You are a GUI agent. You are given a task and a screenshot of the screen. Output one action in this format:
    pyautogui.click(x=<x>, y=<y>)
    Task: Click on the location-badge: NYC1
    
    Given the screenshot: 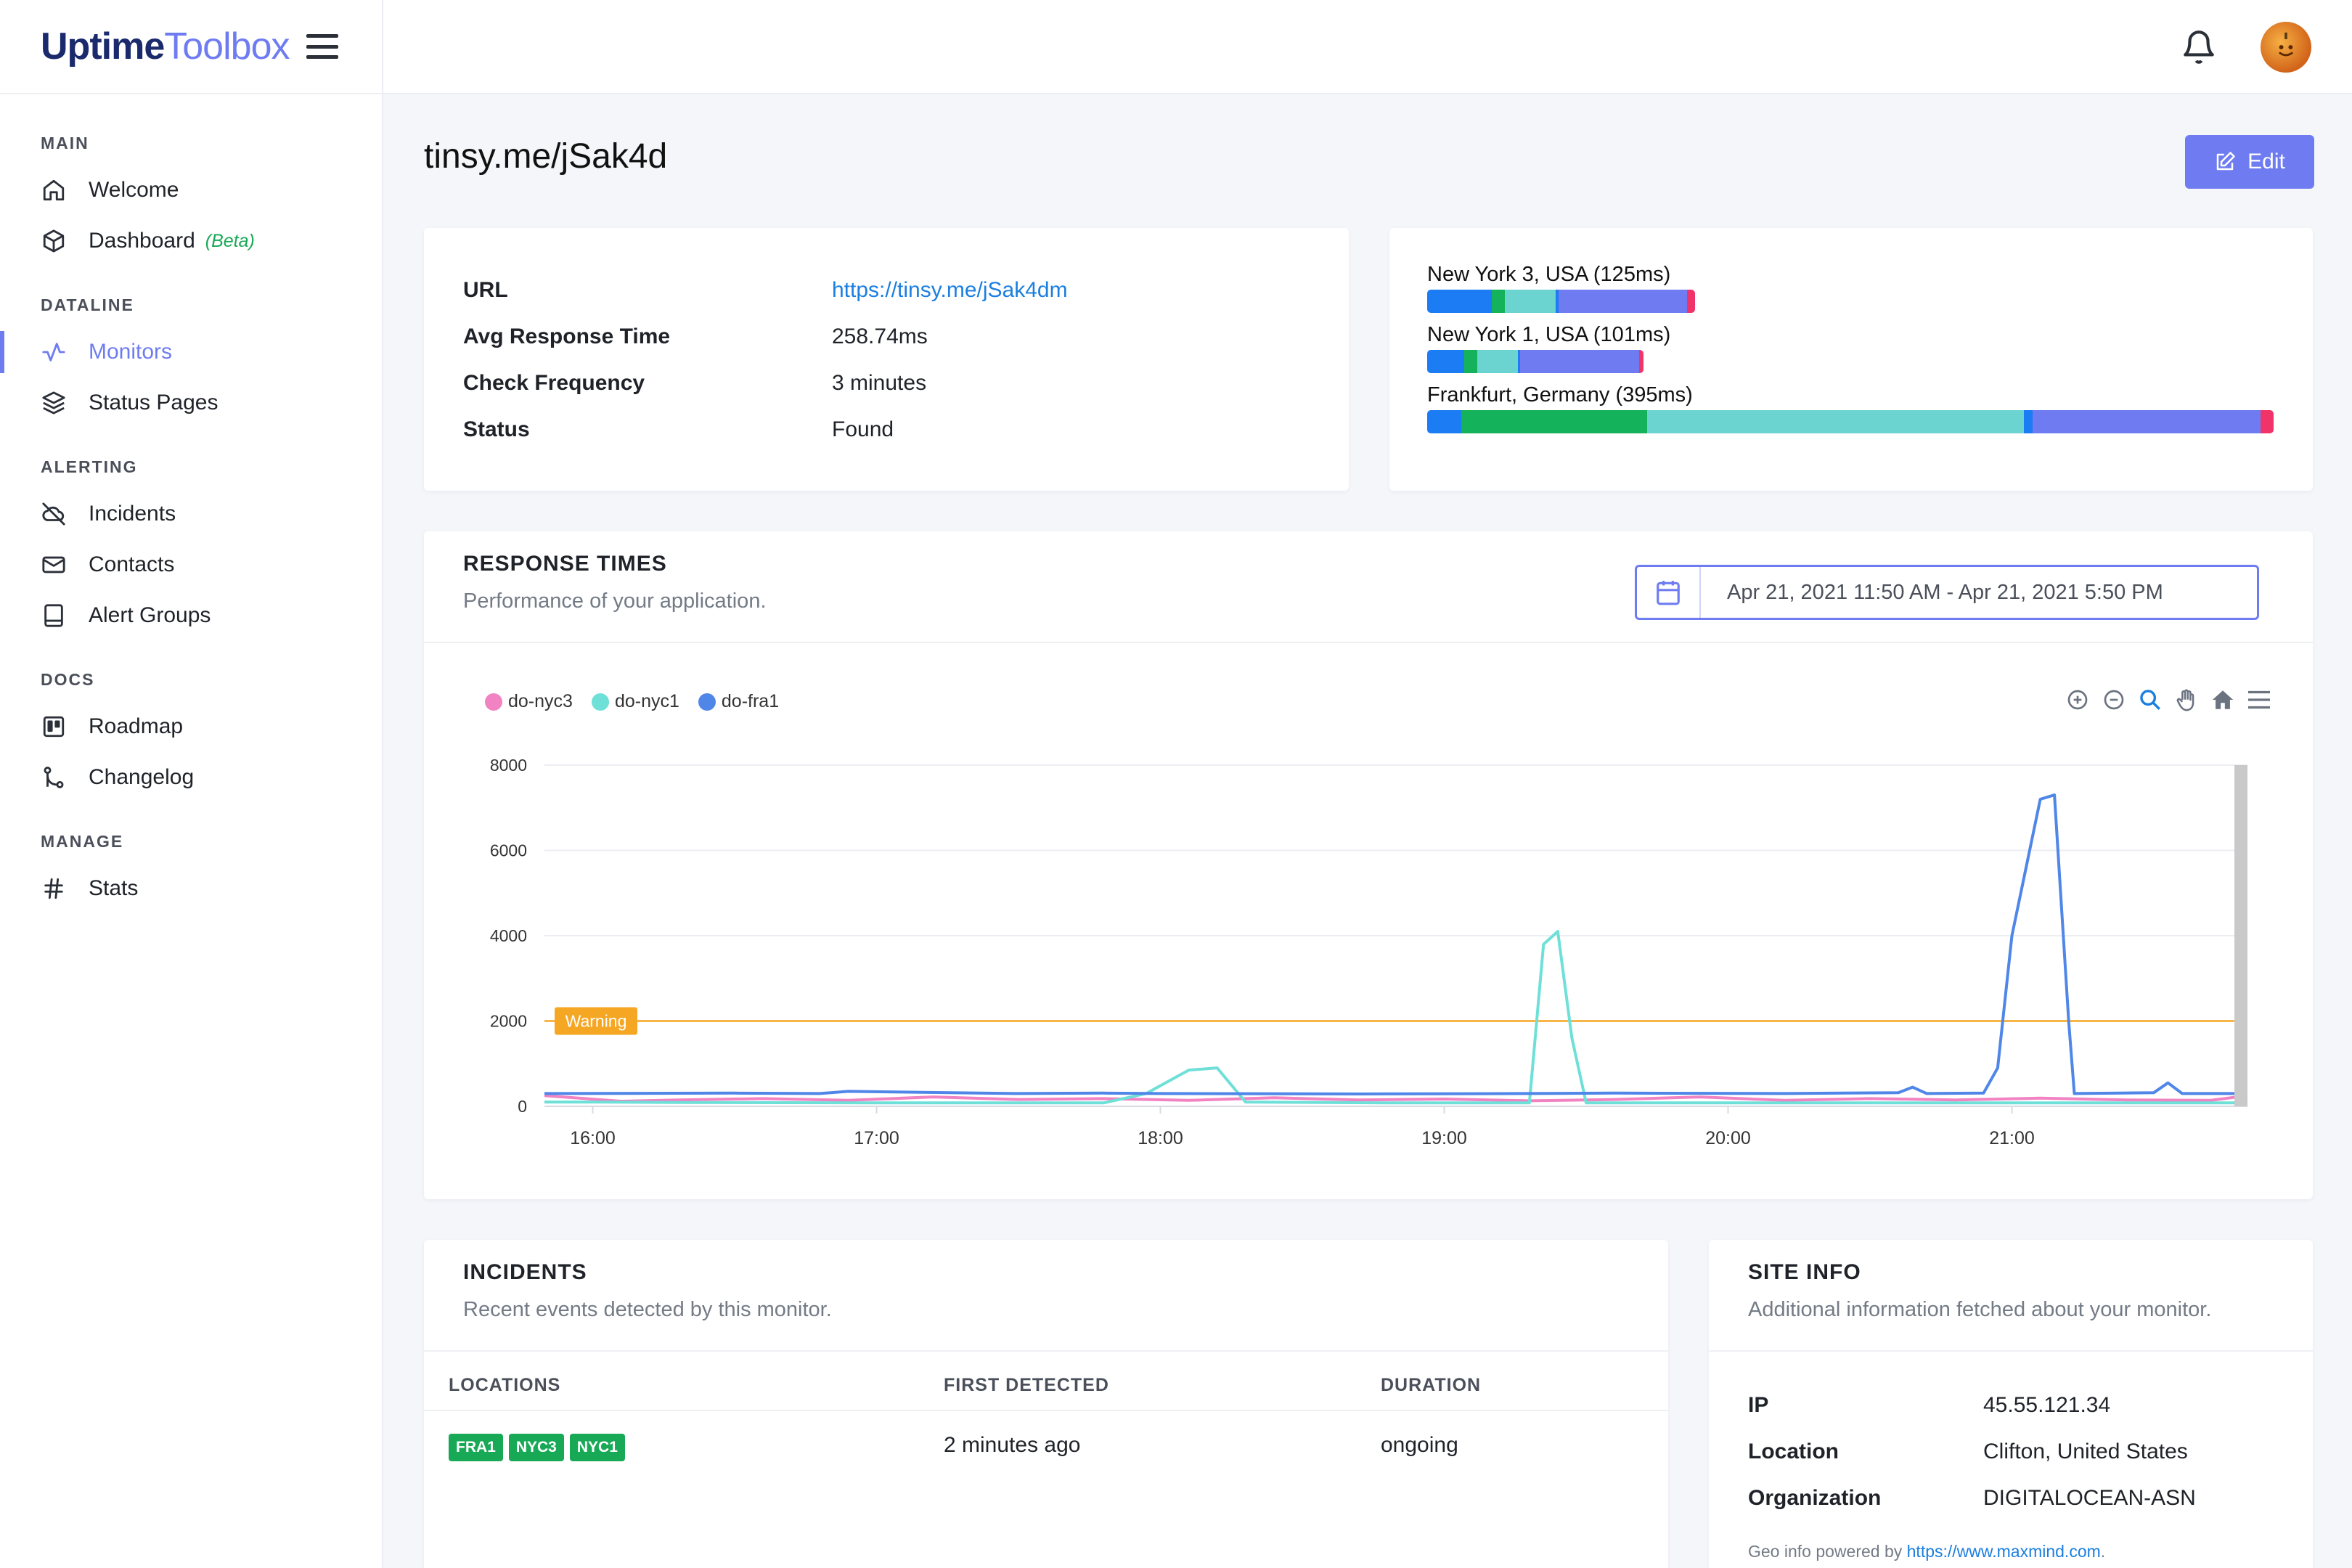 What is the action you would take?
    pyautogui.click(x=597, y=1448)
    